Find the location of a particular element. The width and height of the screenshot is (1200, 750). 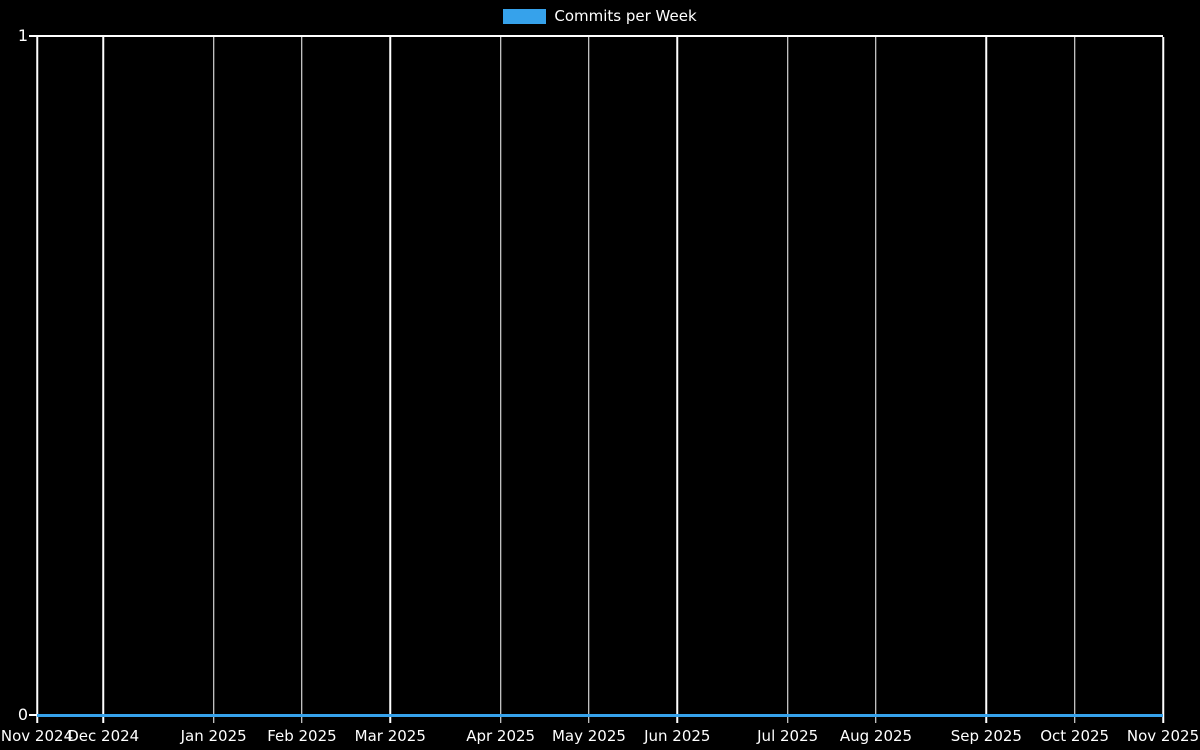

x-gridline-may-2025 is located at coordinates (589, 380).